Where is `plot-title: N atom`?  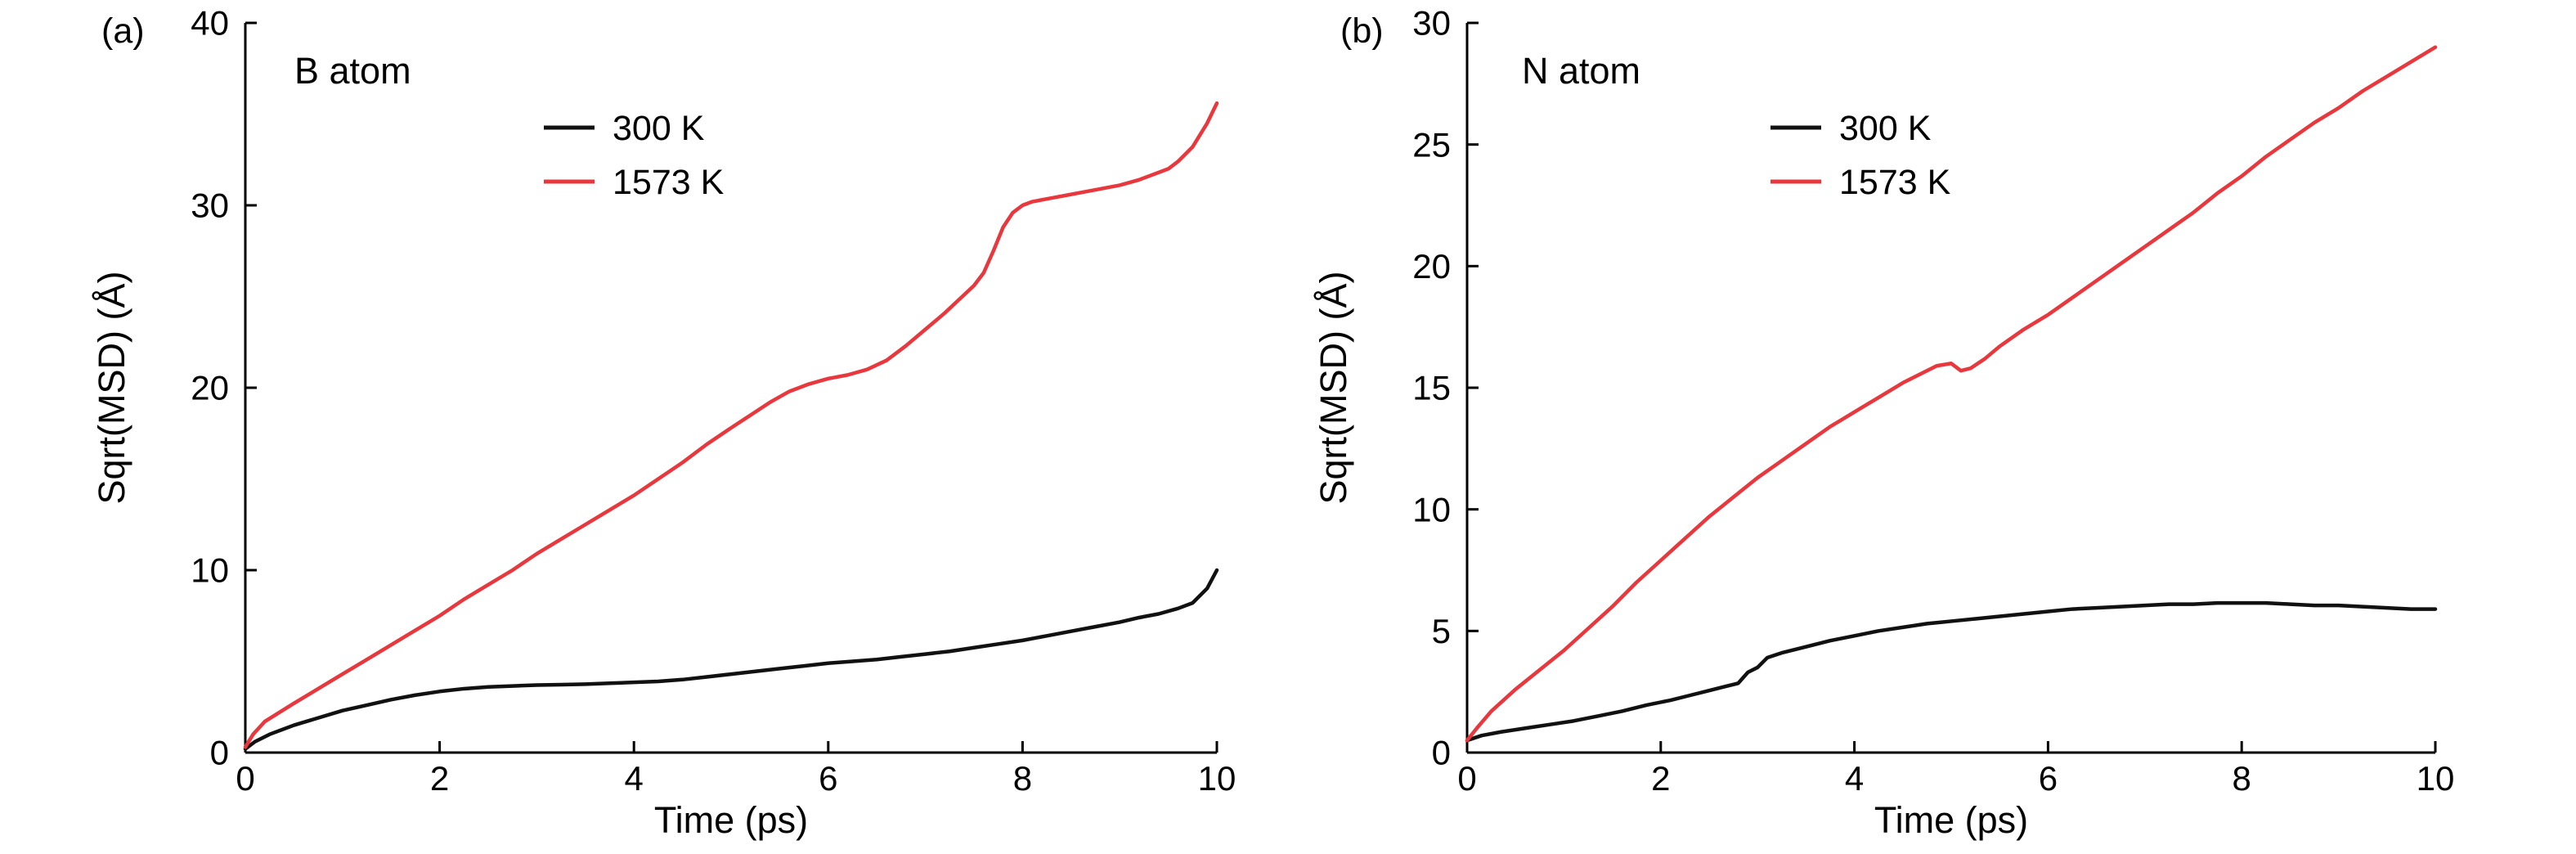
plot-title: N atom is located at coordinates (1581, 71).